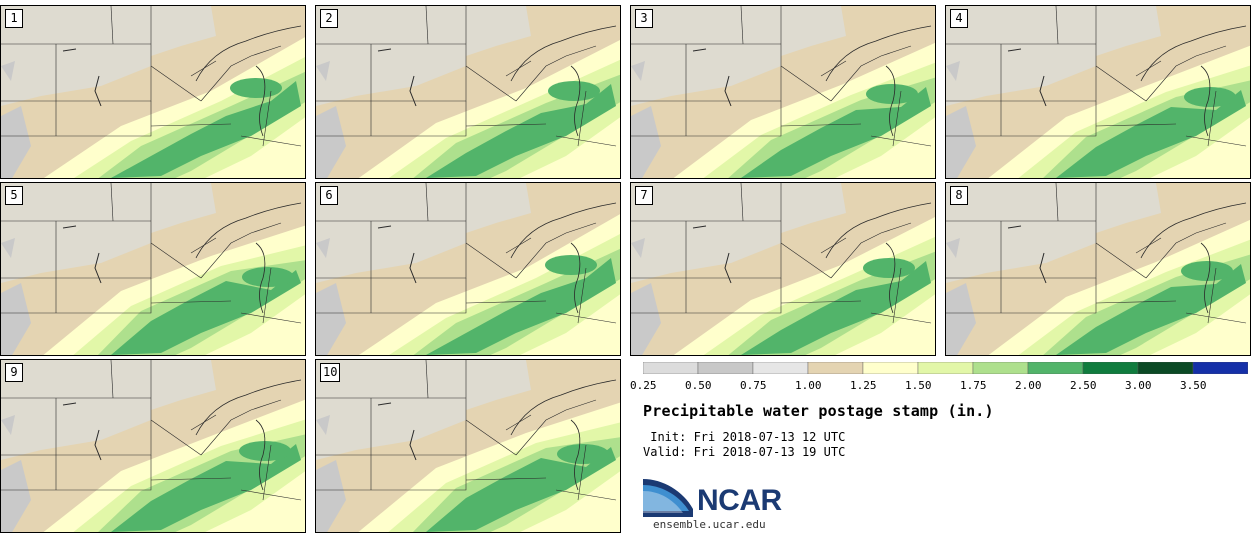 The height and width of the screenshot is (533, 1260). I want to click on panel-label: 2, so click(329, 18).